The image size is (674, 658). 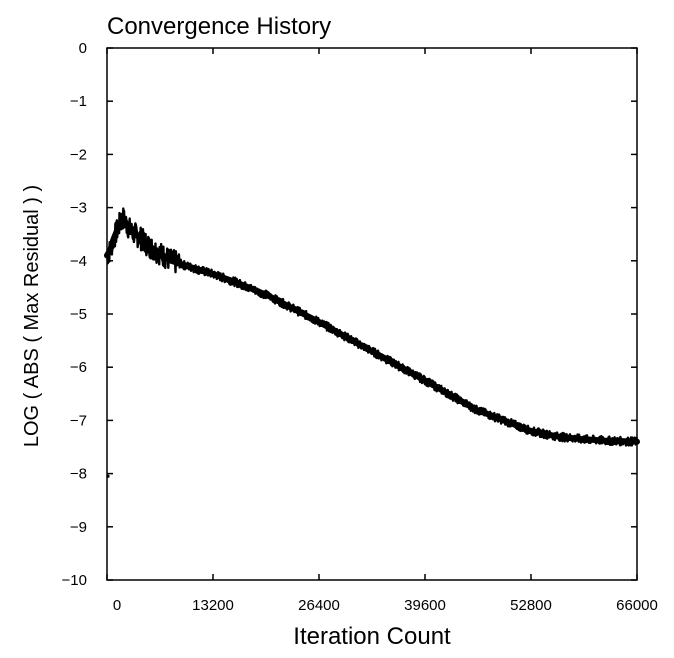 I want to click on chart-title: Convergence History, so click(x=219, y=26).